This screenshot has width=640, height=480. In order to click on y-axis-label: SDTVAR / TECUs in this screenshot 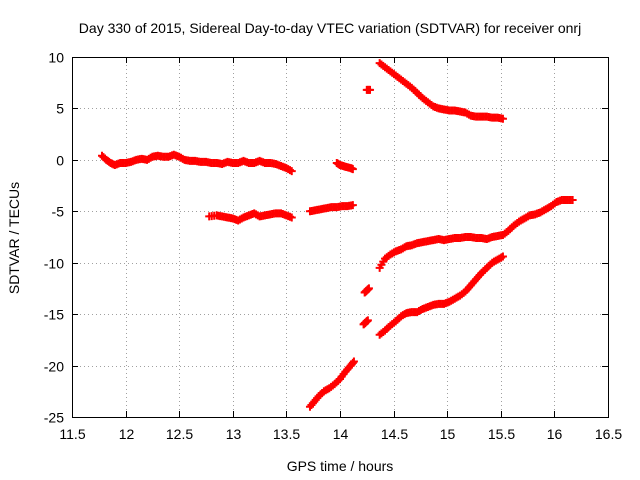, I will do `click(14, 238)`.